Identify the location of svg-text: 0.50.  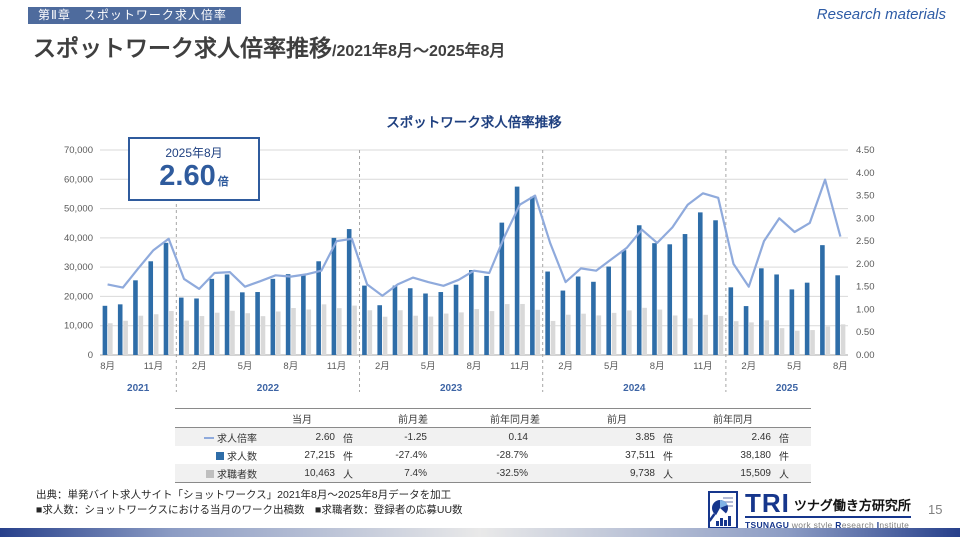
(865, 332).